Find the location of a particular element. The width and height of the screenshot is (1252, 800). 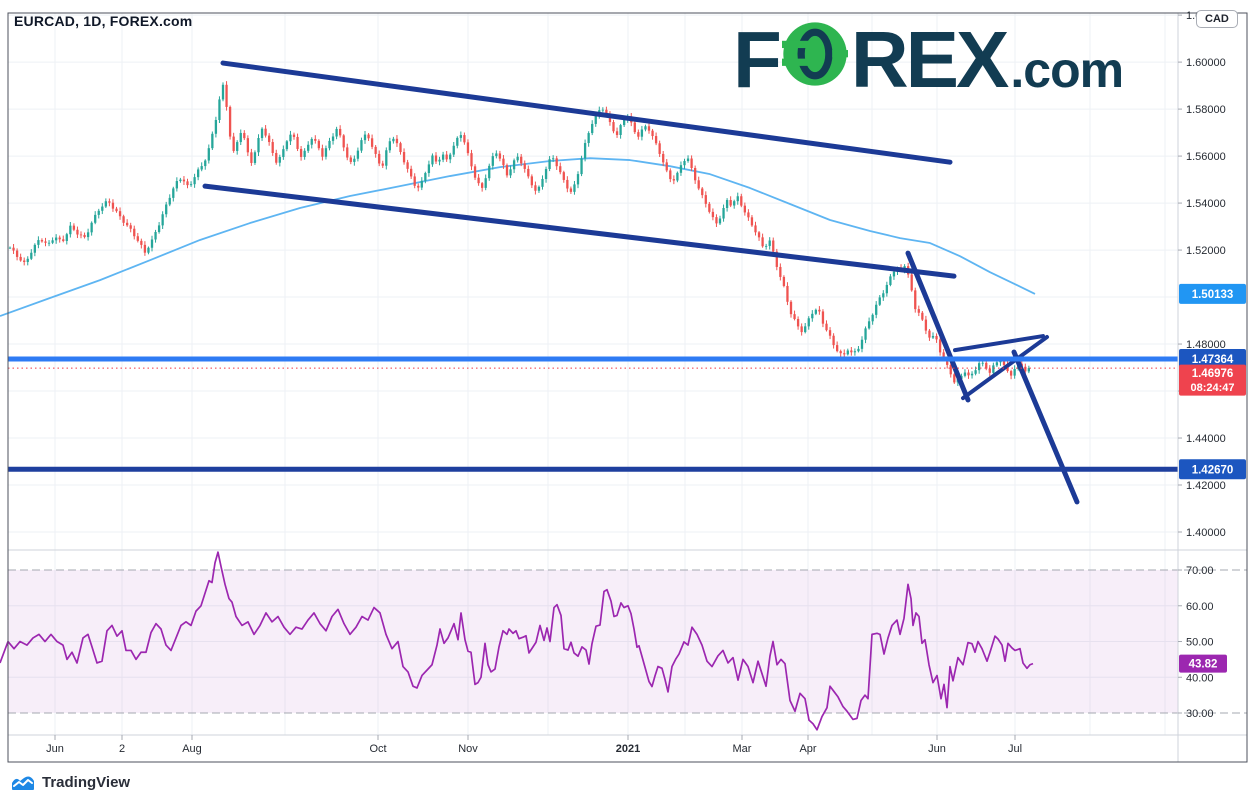

price-badge: 1.50133 is located at coordinates (1212, 293).